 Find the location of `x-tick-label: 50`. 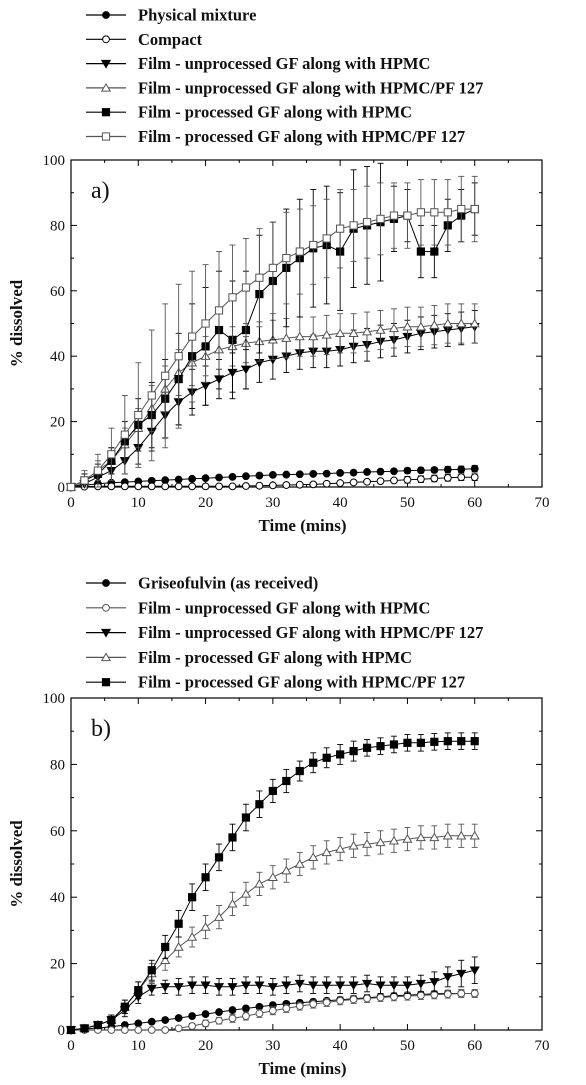

x-tick-label: 50 is located at coordinates (407, 503).